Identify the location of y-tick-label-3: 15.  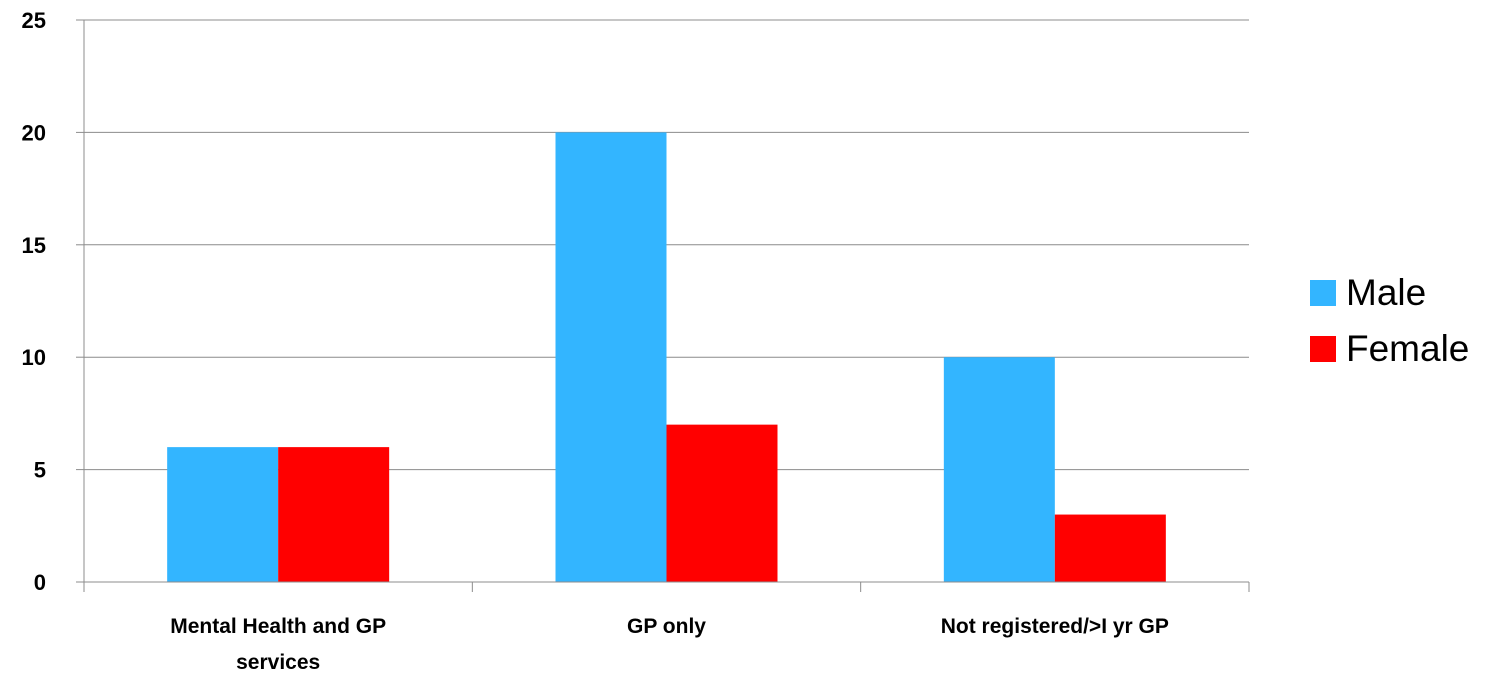
(34, 245).